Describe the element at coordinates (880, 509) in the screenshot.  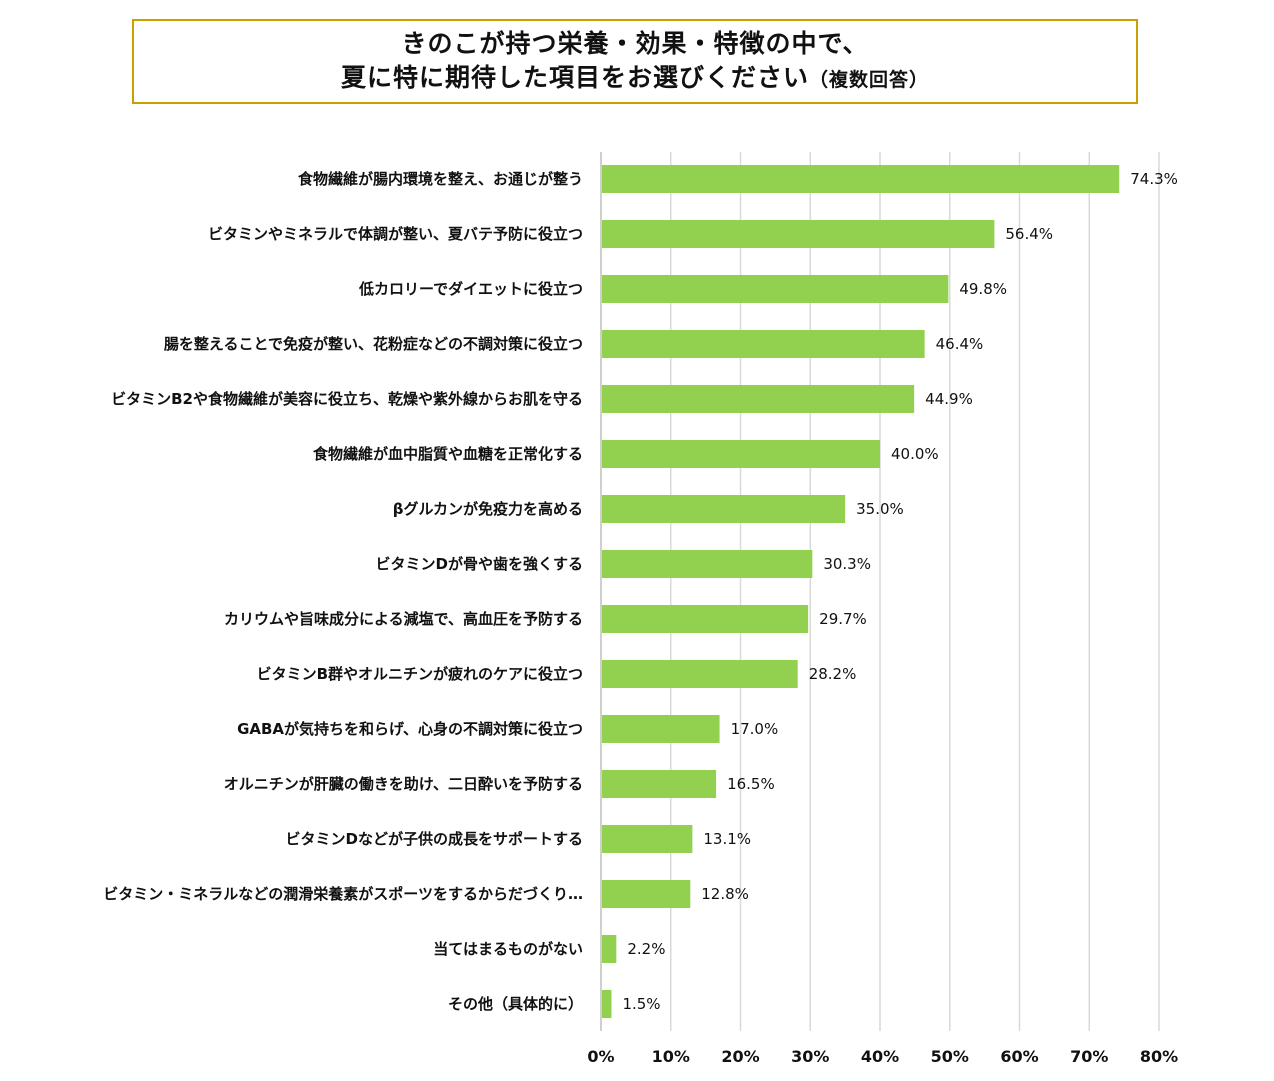
I see `value-label-7: 35.0%` at that location.